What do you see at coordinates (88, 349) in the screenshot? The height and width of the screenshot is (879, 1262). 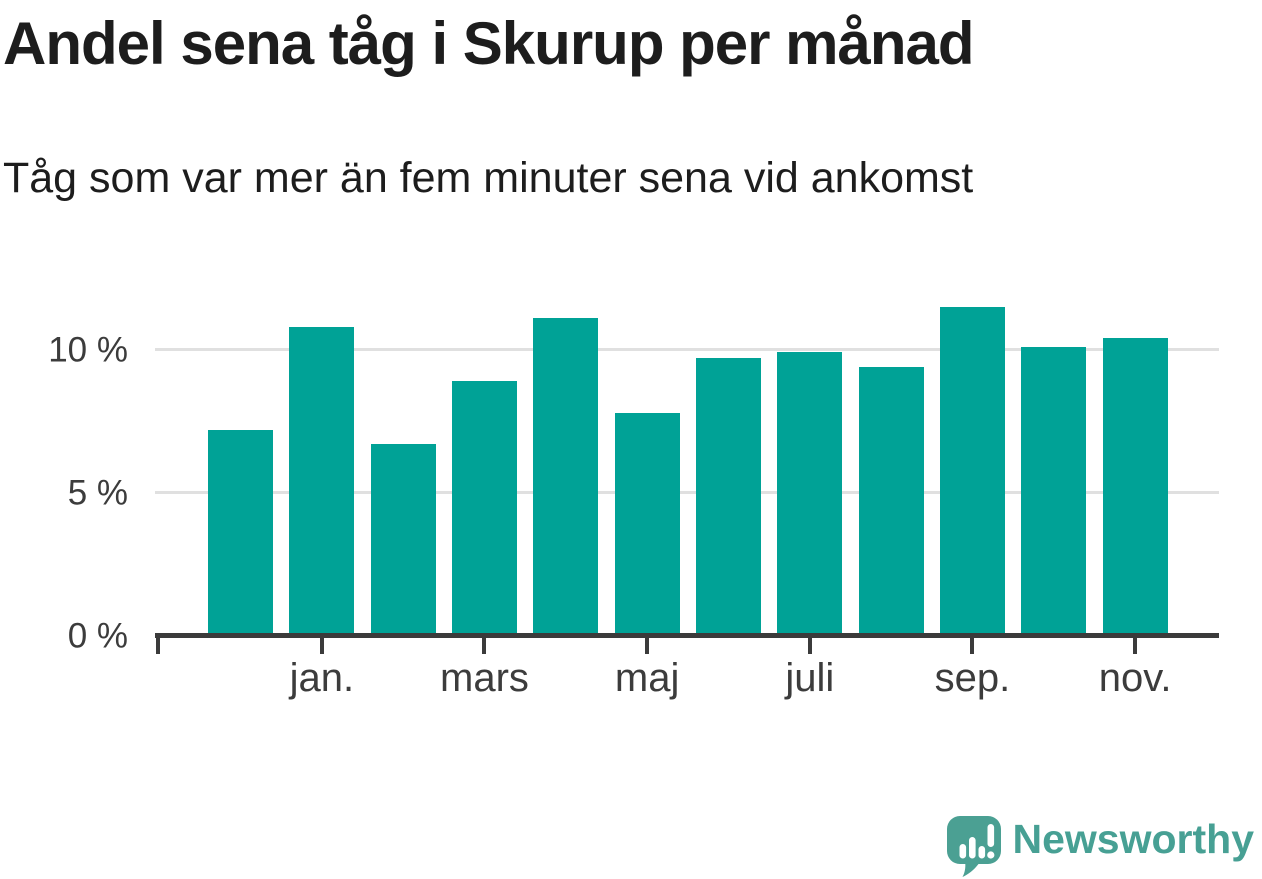 I see `y-tick-label: 10 %` at bounding box center [88, 349].